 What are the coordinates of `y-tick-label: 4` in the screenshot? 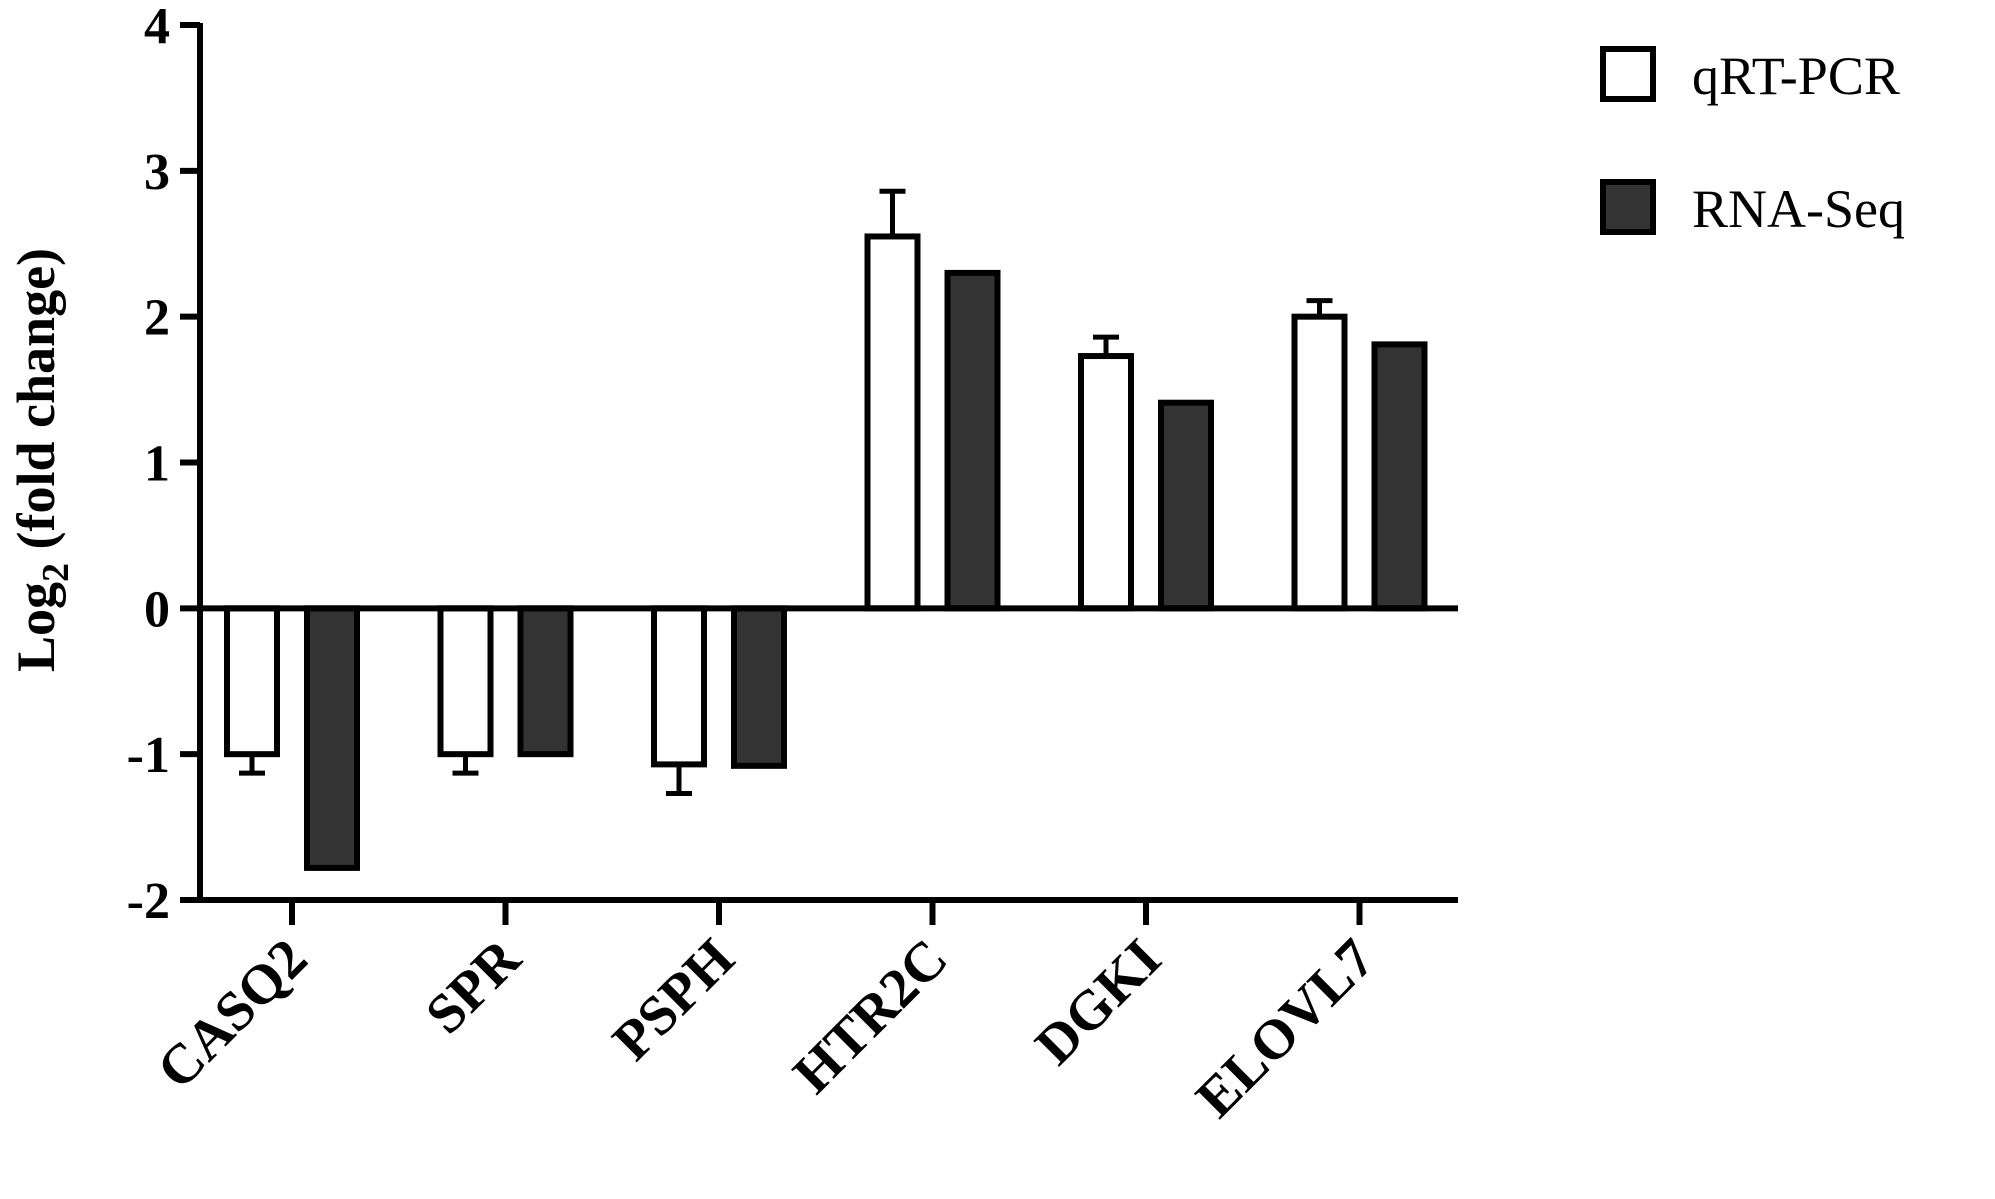 It's located at (157, 27).